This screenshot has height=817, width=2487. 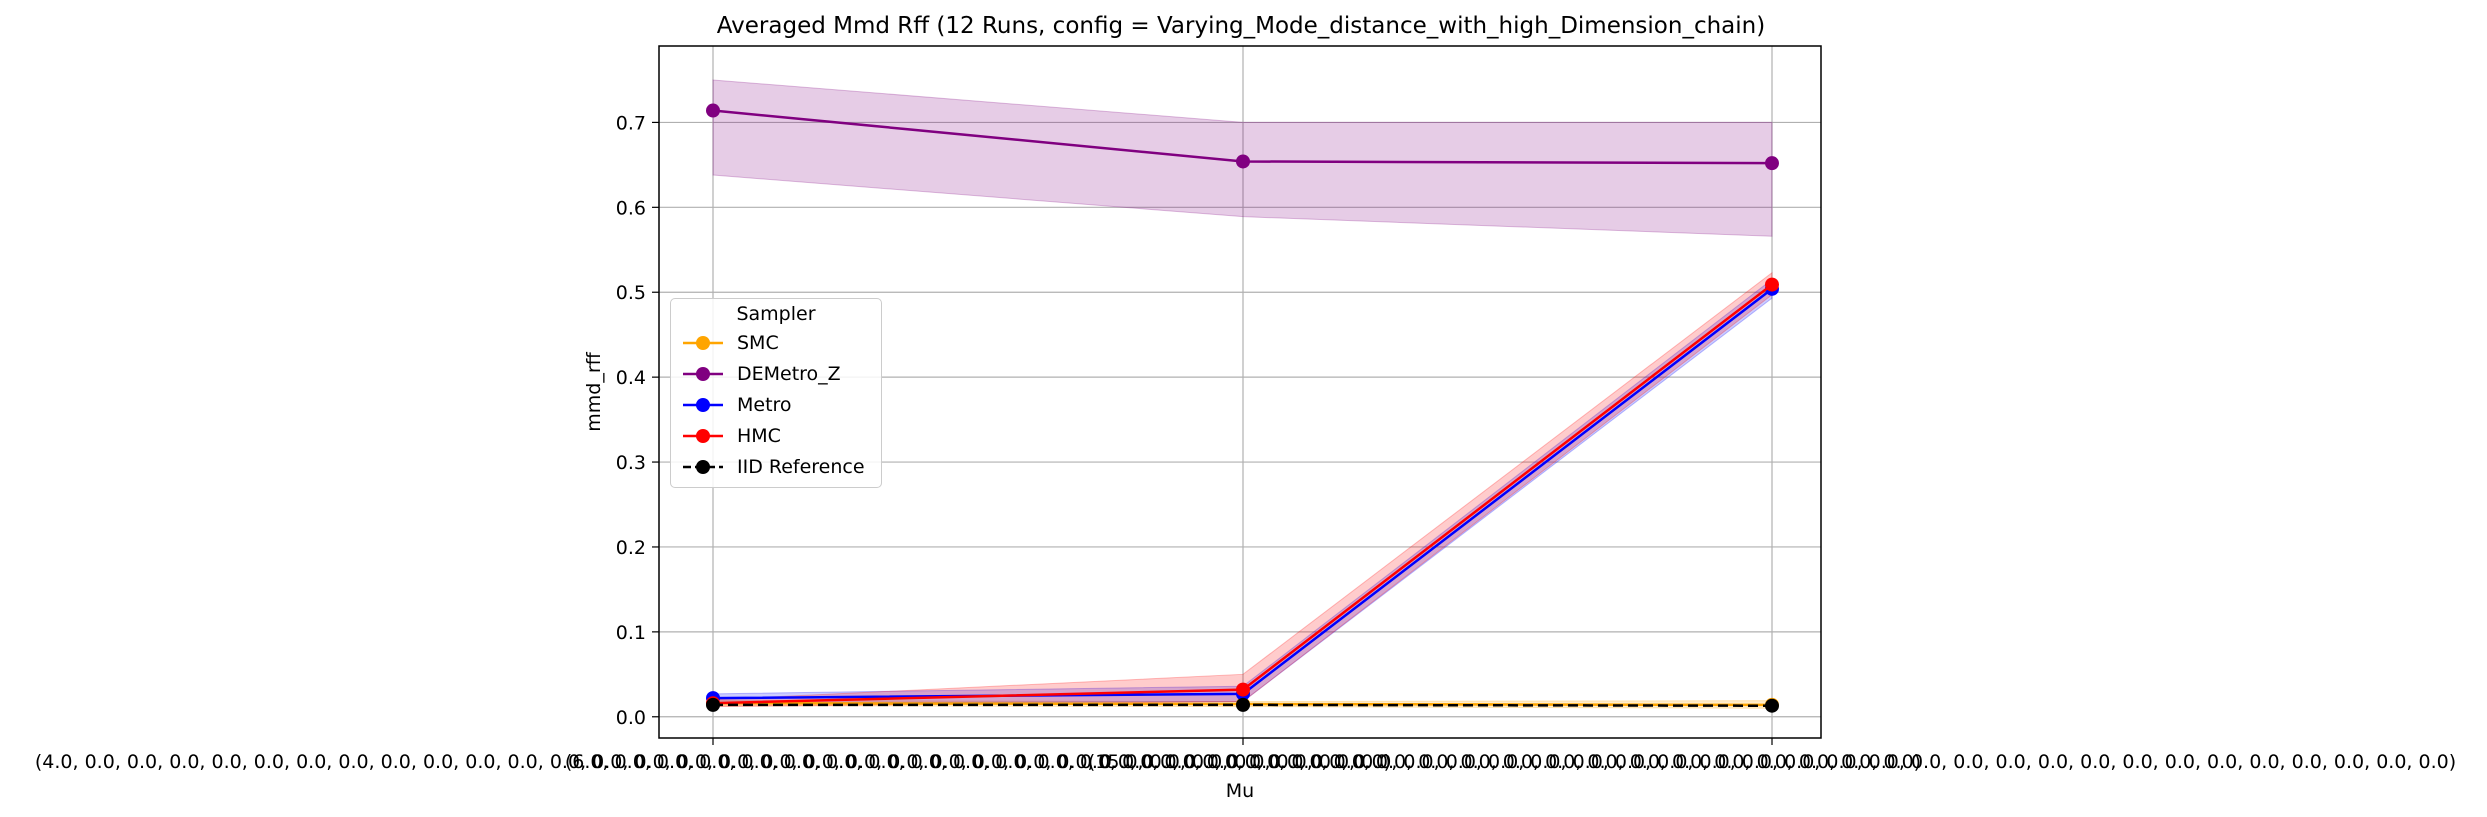 What do you see at coordinates (731, 436) in the screenshot?
I see `legend-item: HMC` at bounding box center [731, 436].